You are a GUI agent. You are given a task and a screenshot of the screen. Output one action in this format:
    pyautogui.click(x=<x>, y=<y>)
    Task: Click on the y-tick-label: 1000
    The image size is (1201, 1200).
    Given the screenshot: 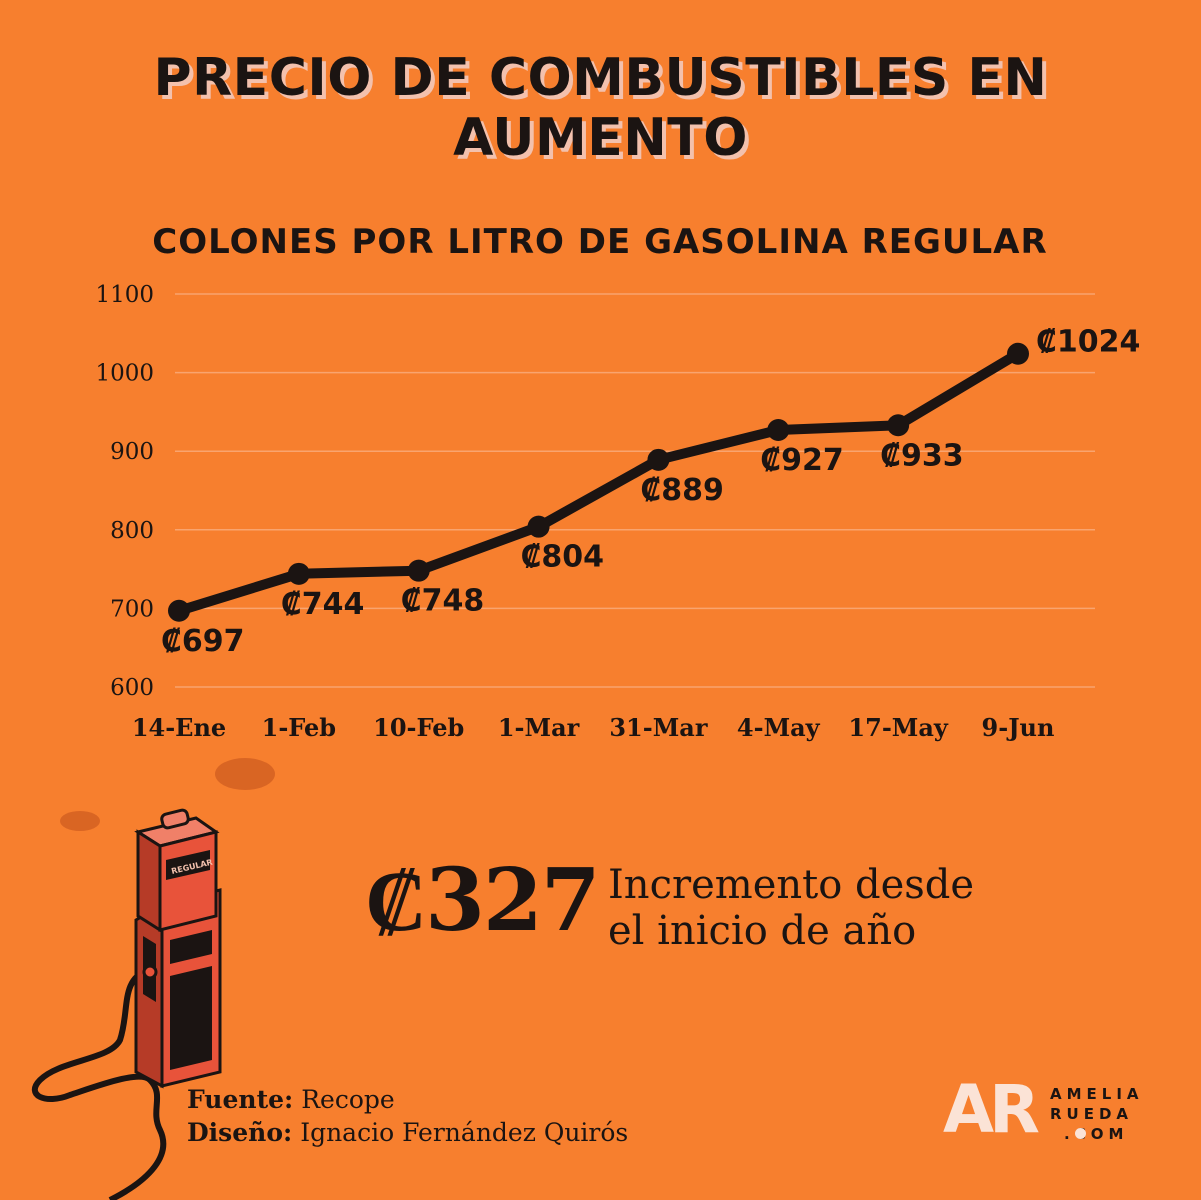 What is the action you would take?
    pyautogui.click(x=124, y=374)
    